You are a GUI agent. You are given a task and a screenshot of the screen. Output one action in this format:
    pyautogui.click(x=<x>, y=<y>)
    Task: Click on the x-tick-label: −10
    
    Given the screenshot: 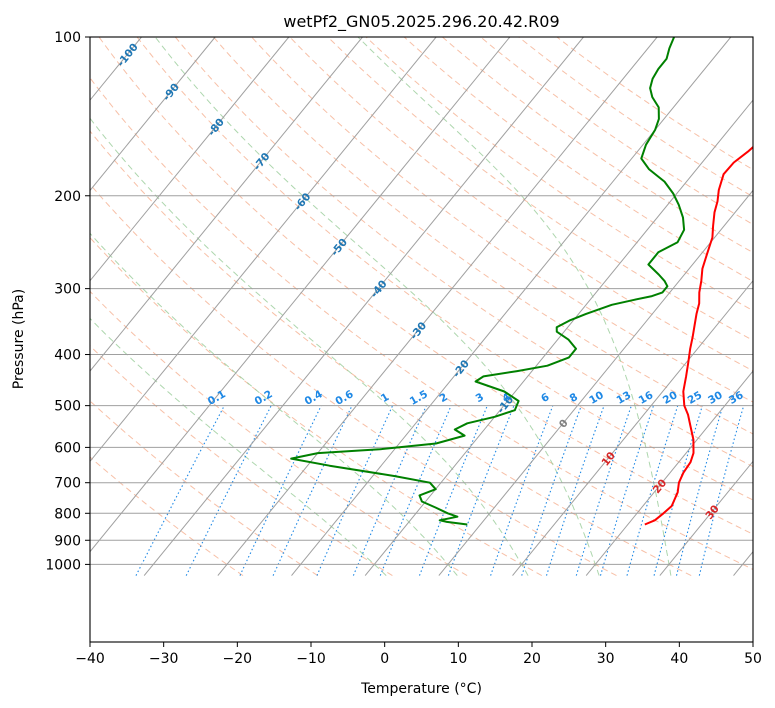 What is the action you would take?
    pyautogui.click(x=311, y=659)
    